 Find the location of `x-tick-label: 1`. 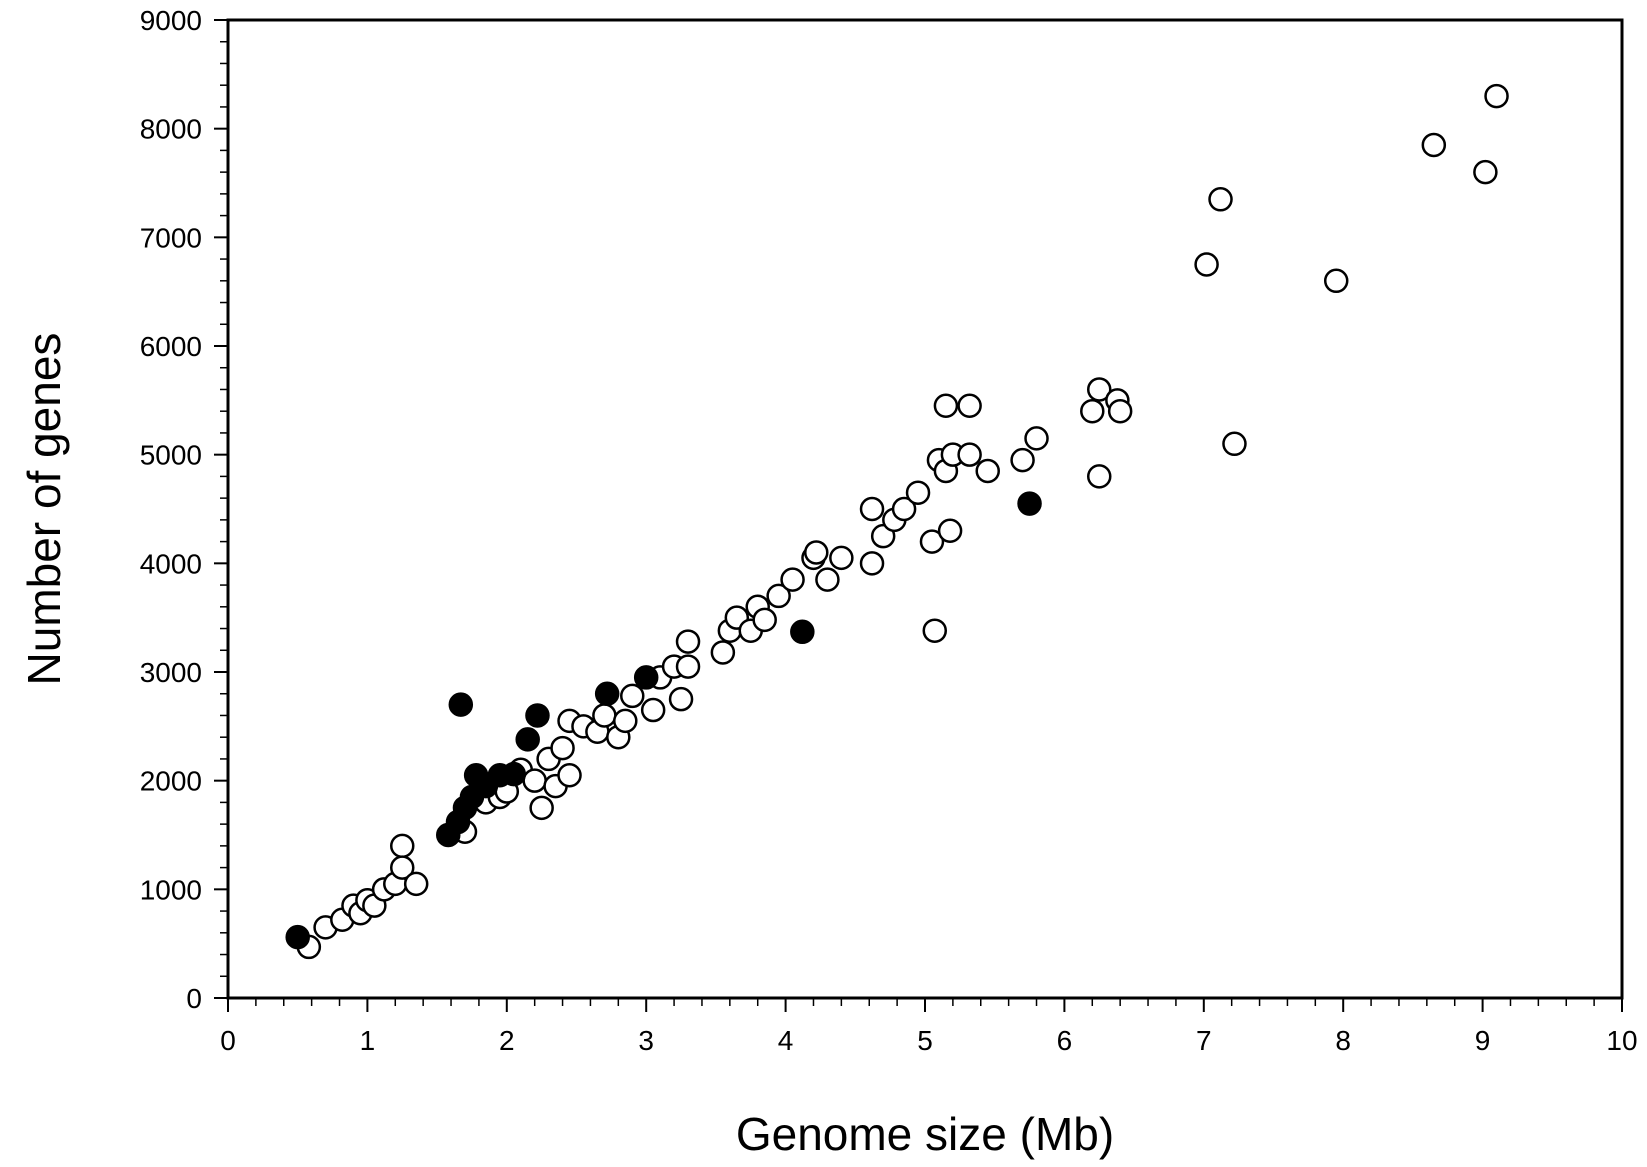

x-tick-label: 1 is located at coordinates (368, 1040).